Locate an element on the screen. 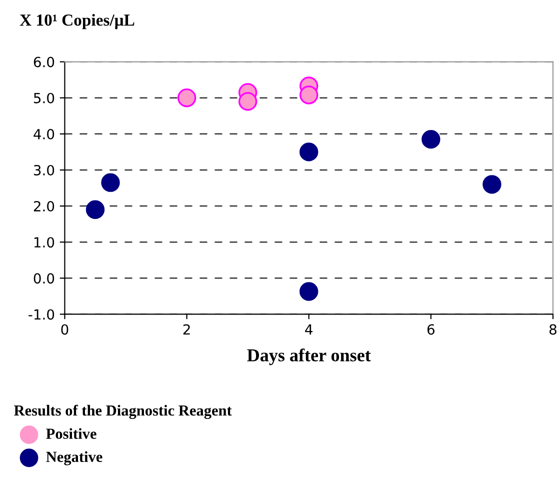 Image resolution: width=558 pixels, height=479 pixels. y-tick-label: 6.0 is located at coordinates (44, 62).